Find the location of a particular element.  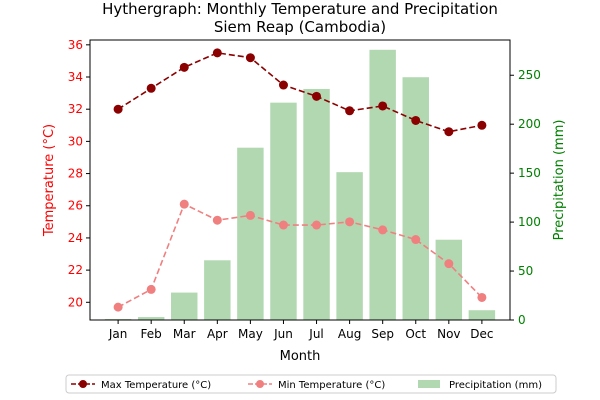

max-temp-point-jun is located at coordinates (283, 85).